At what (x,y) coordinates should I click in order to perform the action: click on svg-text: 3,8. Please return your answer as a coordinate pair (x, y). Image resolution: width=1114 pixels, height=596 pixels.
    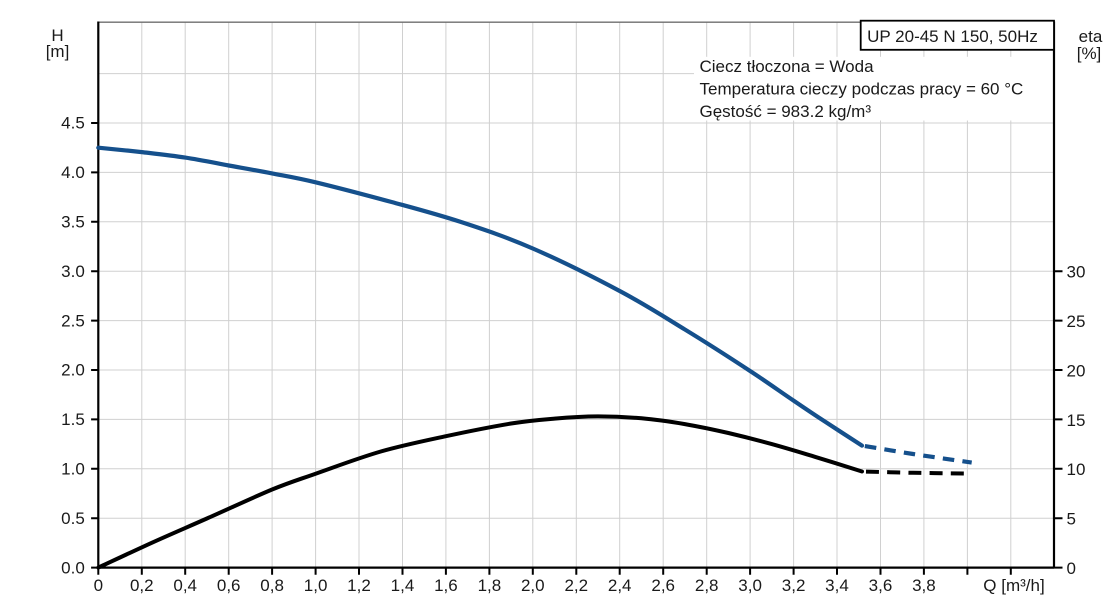
    Looking at the image, I should click on (924, 585).